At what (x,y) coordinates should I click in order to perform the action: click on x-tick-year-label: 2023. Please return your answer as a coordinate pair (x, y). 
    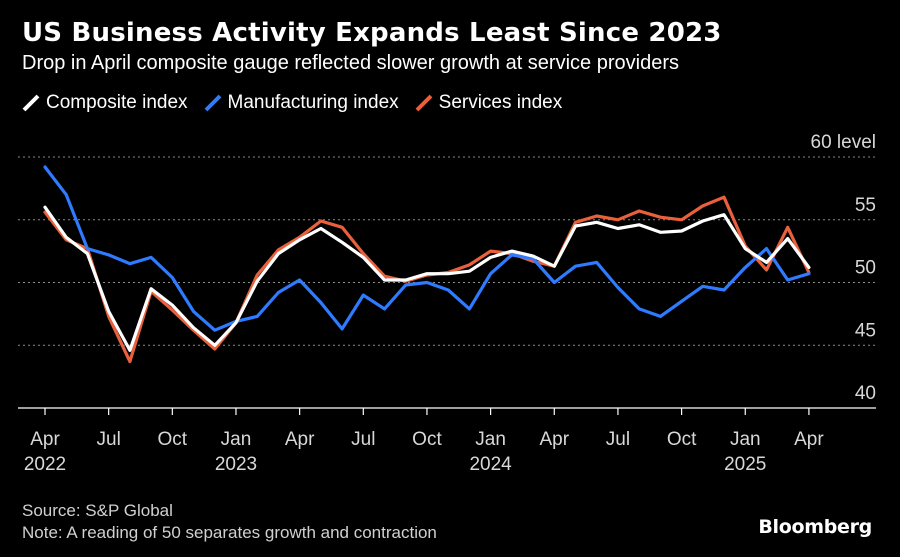
    Looking at the image, I should click on (236, 464).